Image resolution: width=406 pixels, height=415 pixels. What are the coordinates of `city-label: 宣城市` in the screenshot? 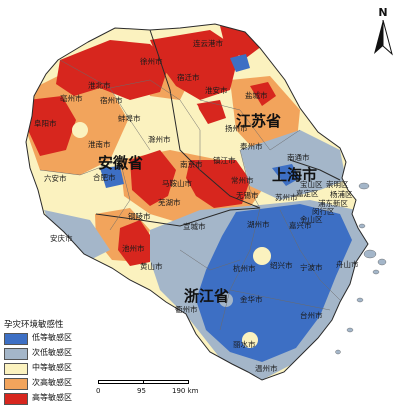 It's located at (194, 226).